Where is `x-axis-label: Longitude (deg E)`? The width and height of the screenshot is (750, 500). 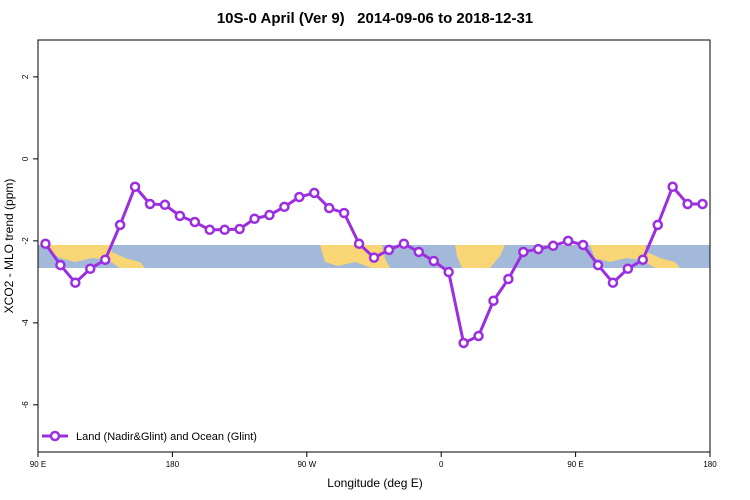 x-axis-label: Longitude (deg E) is located at coordinates (374, 483).